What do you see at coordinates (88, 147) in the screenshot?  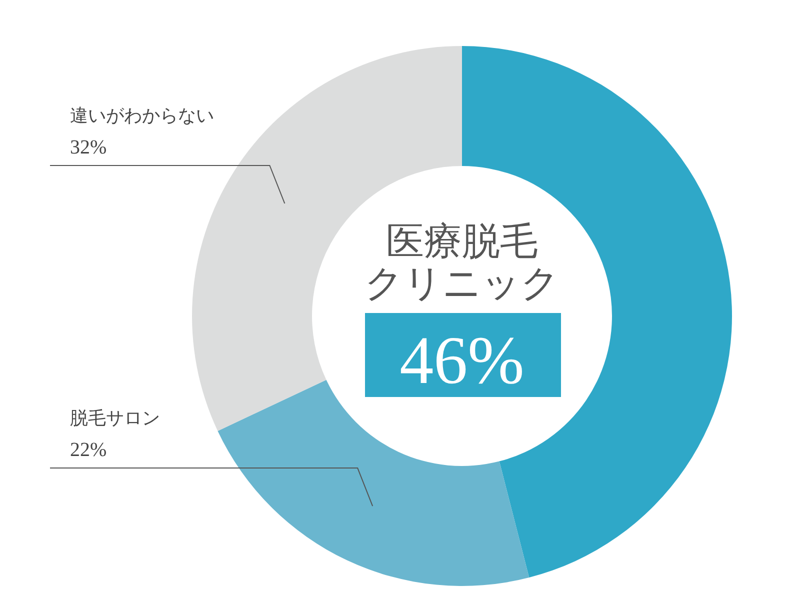 I see `data-label: 32%` at bounding box center [88, 147].